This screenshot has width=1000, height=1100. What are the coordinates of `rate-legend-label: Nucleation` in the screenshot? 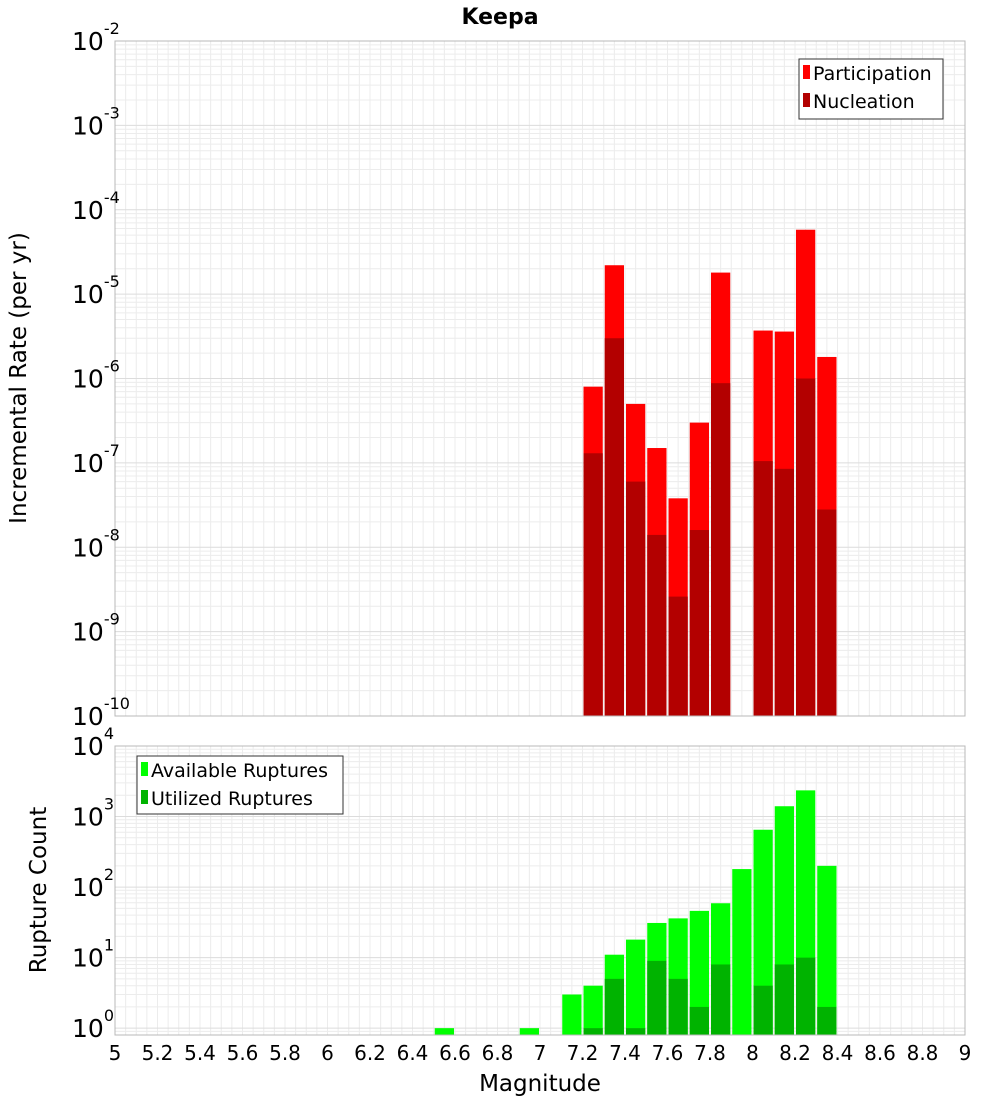 It's located at (864, 102).